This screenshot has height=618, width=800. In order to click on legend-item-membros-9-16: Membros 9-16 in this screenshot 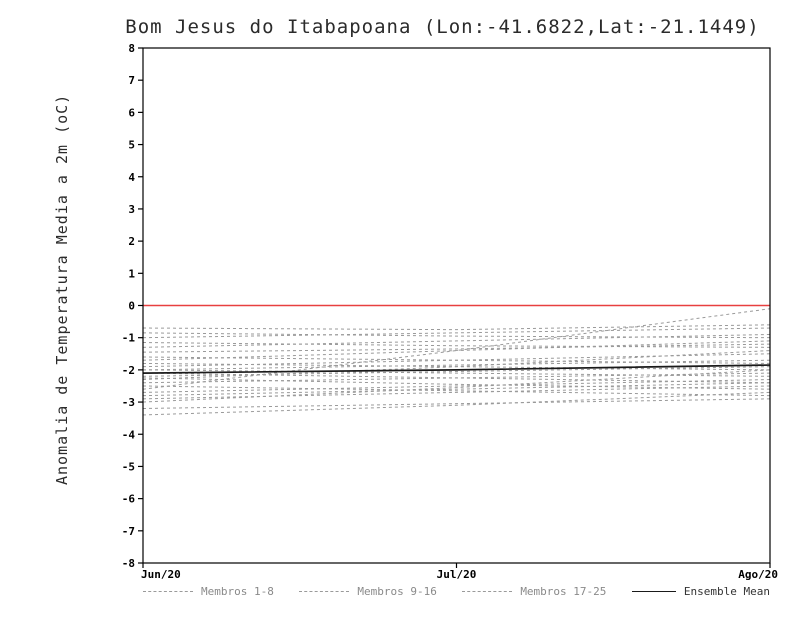, I will do `click(368, 591)`.